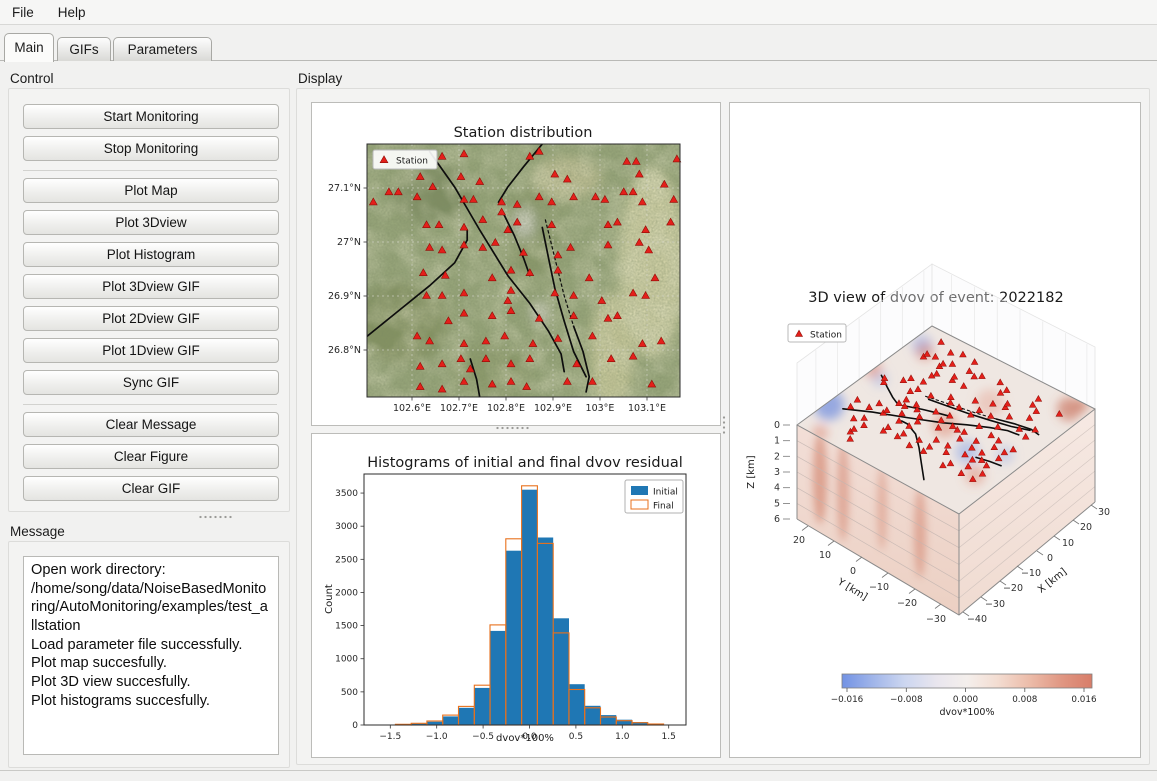 The image size is (1157, 781). Describe the element at coordinates (966, 700) in the screenshot. I see `svg-text: 0.000` at that location.